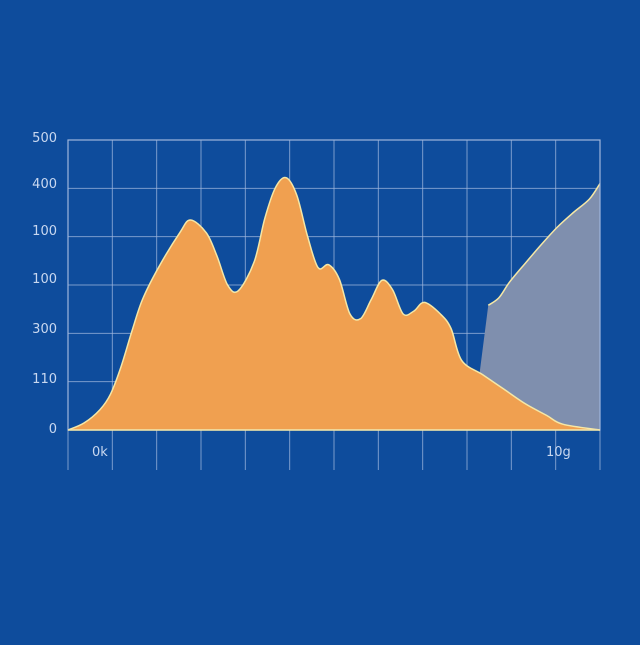 This screenshot has height=645, width=640. Describe the element at coordinates (558, 452) in the screenshot. I see `x-tick-label: 10g` at that location.